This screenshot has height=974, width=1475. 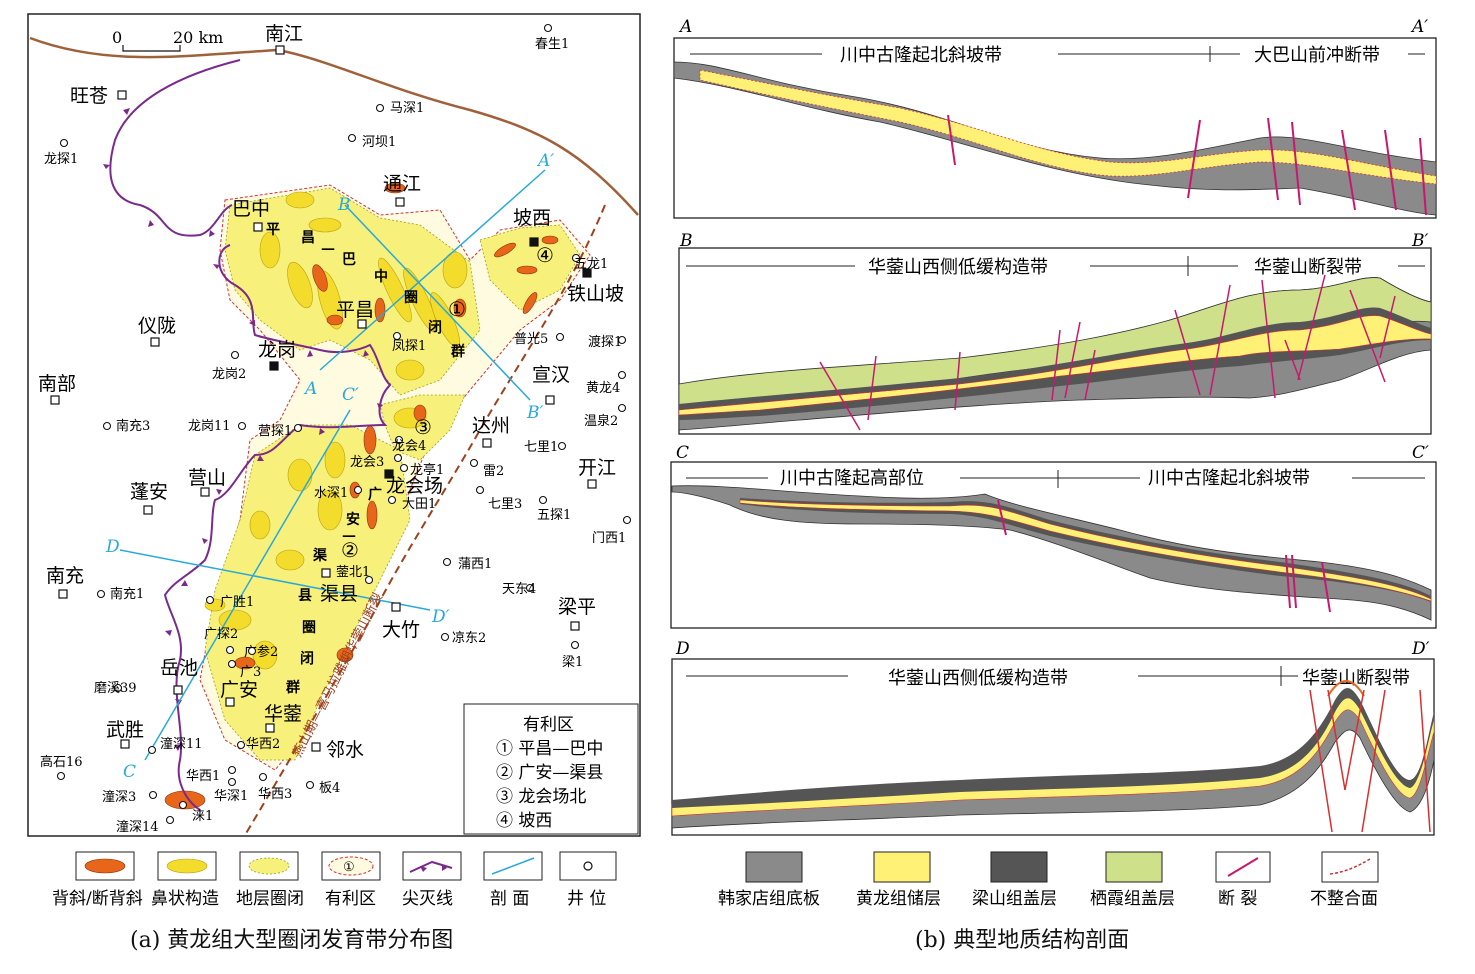 What do you see at coordinates (852, 478) in the screenshot?
I see `zone-label: 川中古隆起高部位` at bounding box center [852, 478].